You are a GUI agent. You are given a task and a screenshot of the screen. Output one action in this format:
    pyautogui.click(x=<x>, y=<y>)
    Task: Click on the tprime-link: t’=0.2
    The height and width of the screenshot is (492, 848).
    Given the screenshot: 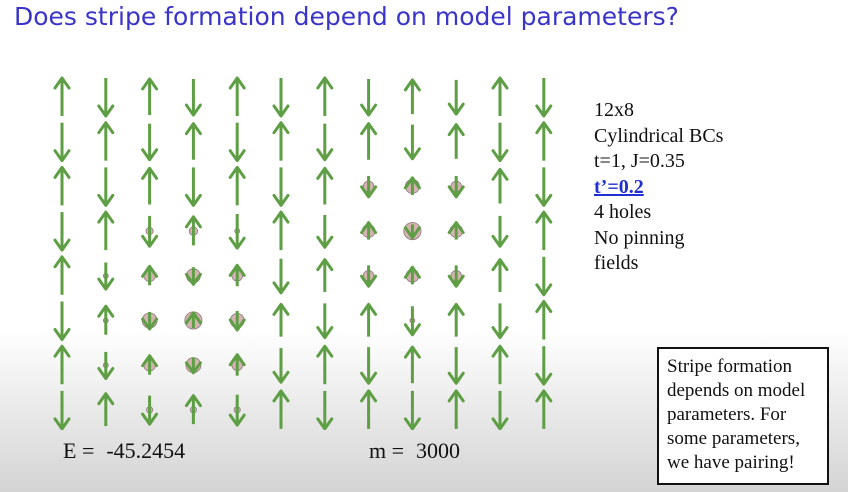 What is the action you would take?
    pyautogui.click(x=619, y=186)
    